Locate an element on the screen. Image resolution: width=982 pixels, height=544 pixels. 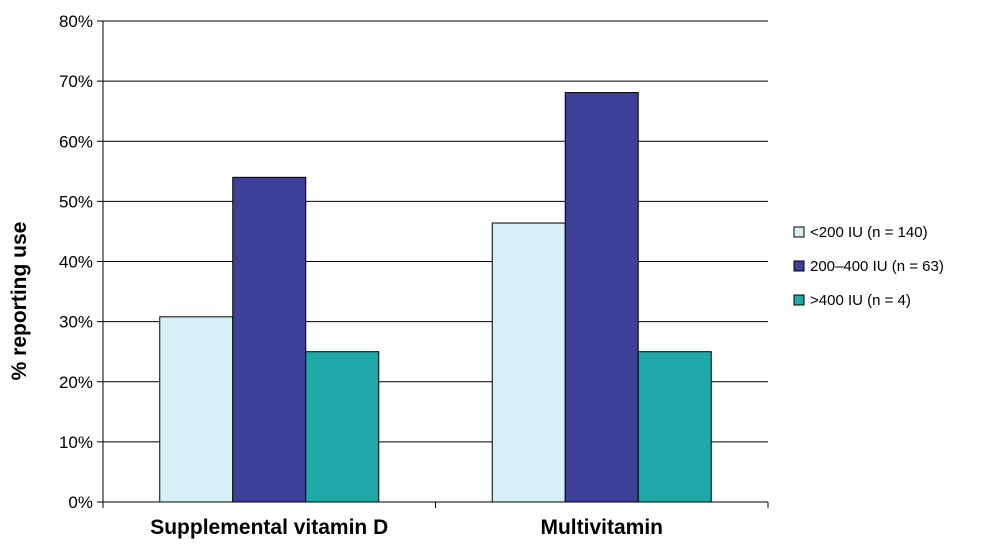
legend-label: <200 IU (n = 140) is located at coordinates (869, 232).